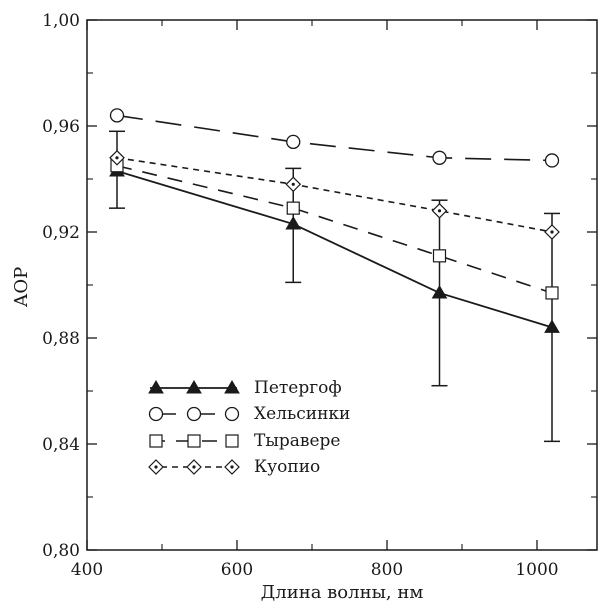 The image size is (601, 605). I want to click on x-tick-label: 1000, so click(536, 570).